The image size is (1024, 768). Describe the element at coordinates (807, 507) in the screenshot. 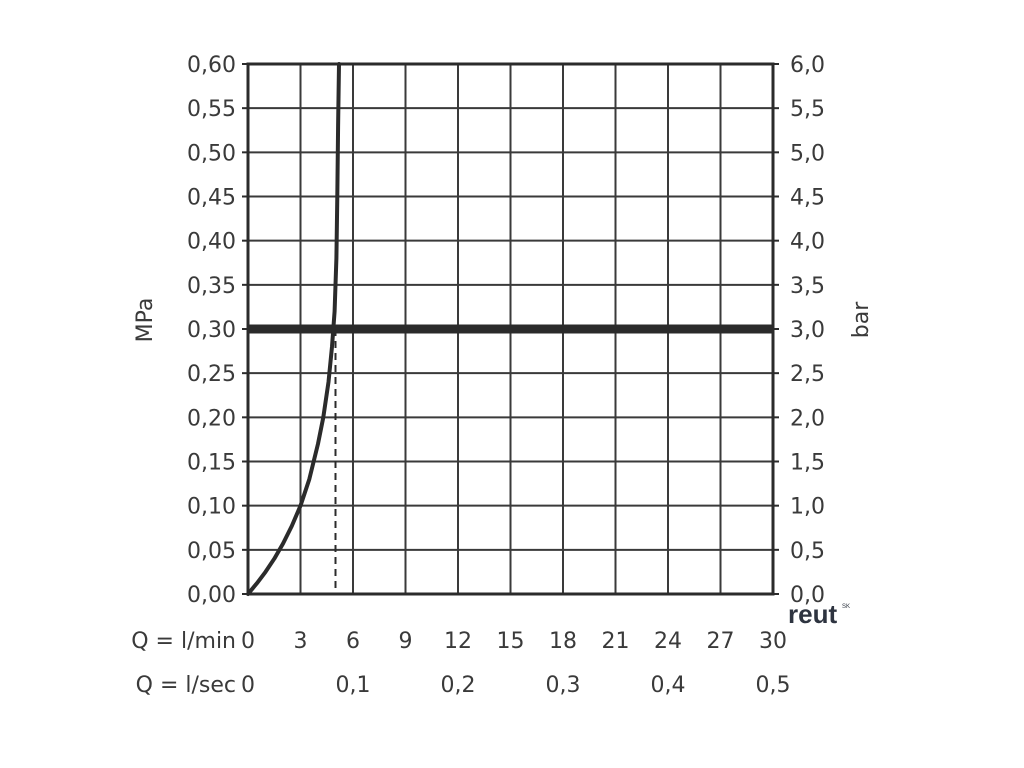

I see `y-tick-label-right: 1,0` at that location.